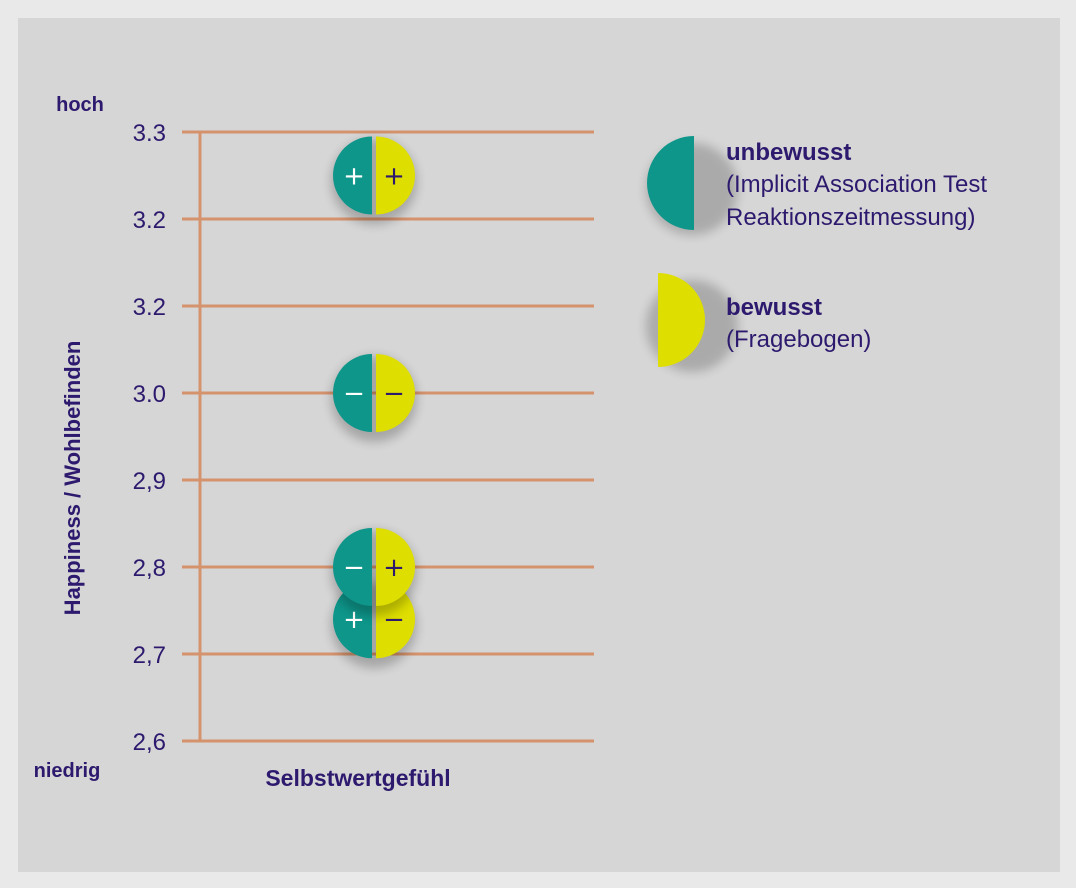  Describe the element at coordinates (149, 133) in the screenshot. I see `y-tick-label: 3.3` at that location.